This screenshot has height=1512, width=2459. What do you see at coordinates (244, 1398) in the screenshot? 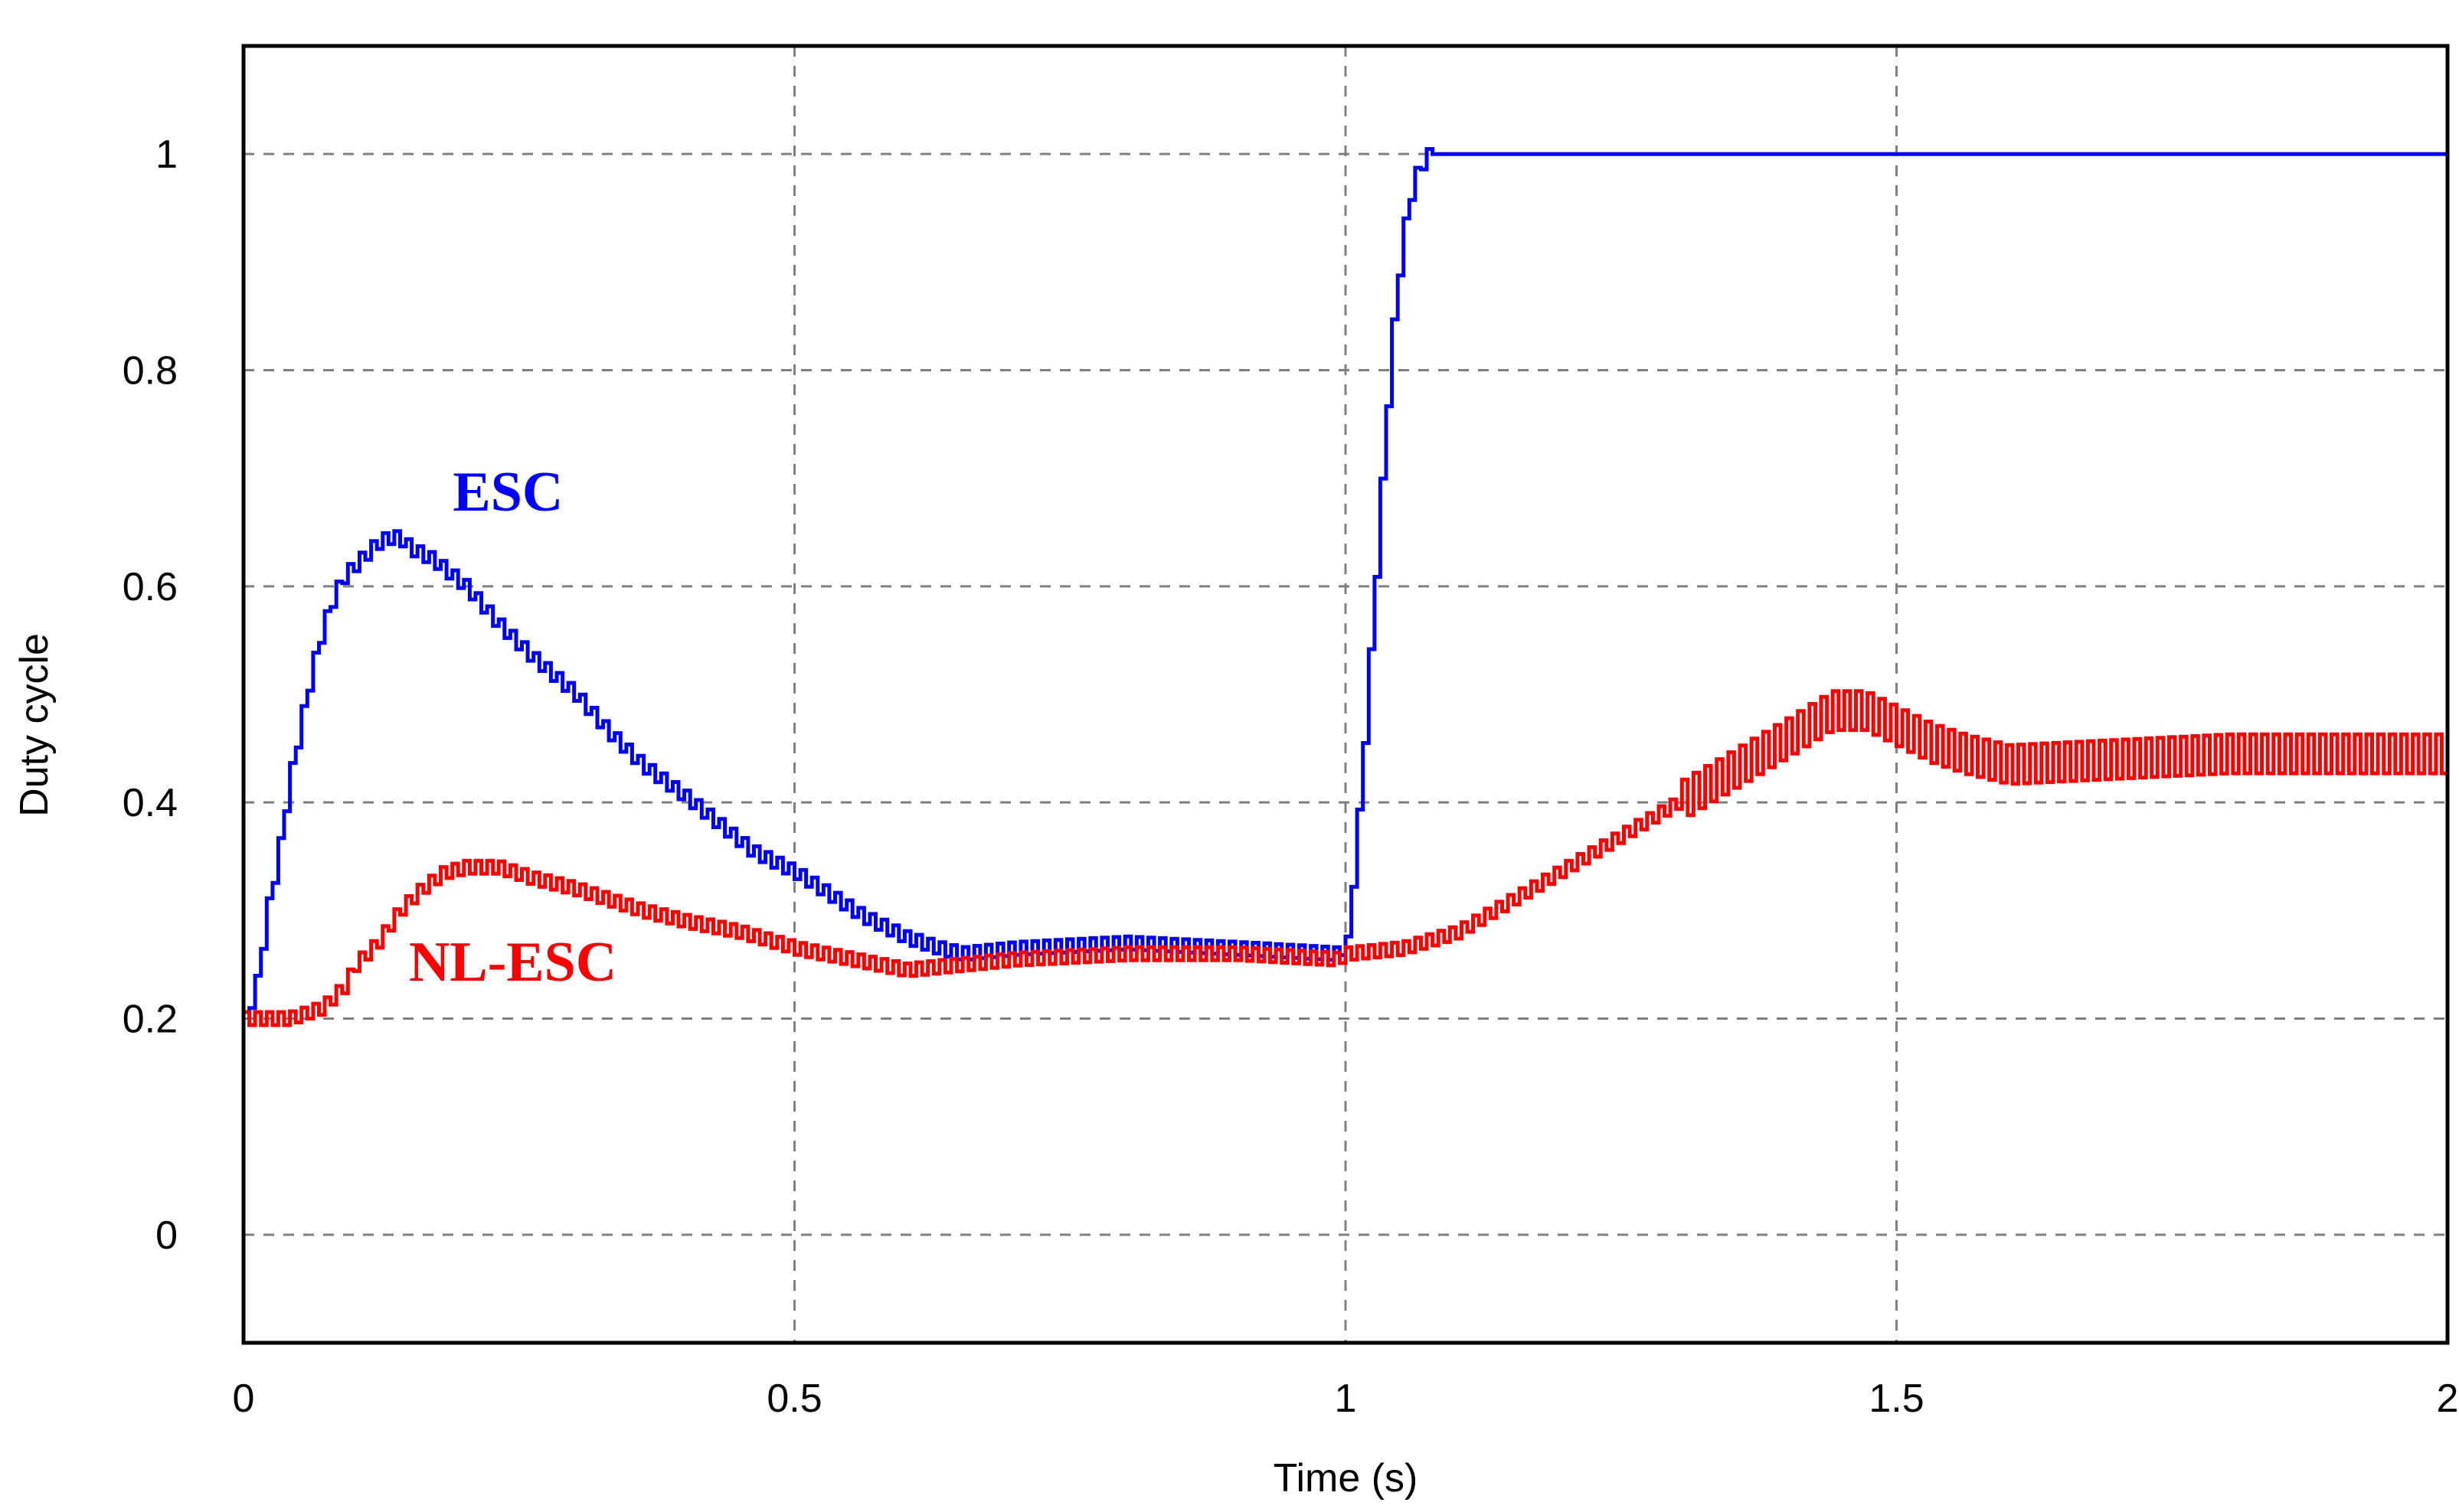
I see `x-tick-label: 0` at bounding box center [244, 1398].